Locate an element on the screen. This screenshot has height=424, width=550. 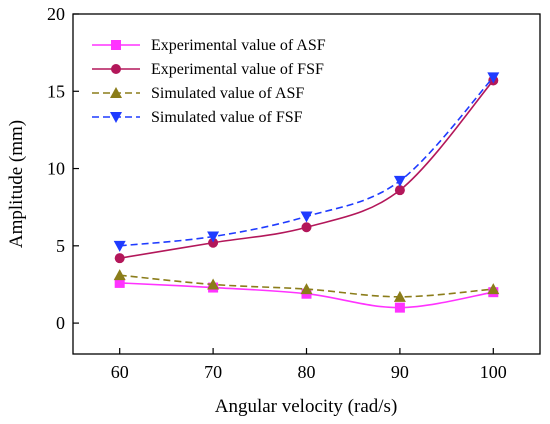
x-tick-label: 100 is located at coordinates (493, 372).